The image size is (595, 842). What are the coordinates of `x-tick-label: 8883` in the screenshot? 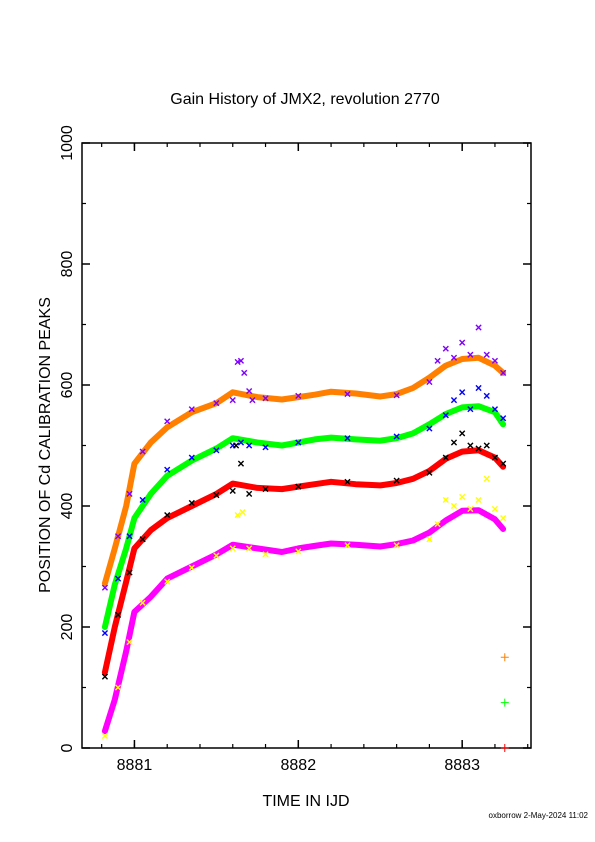 It's located at (462, 765).